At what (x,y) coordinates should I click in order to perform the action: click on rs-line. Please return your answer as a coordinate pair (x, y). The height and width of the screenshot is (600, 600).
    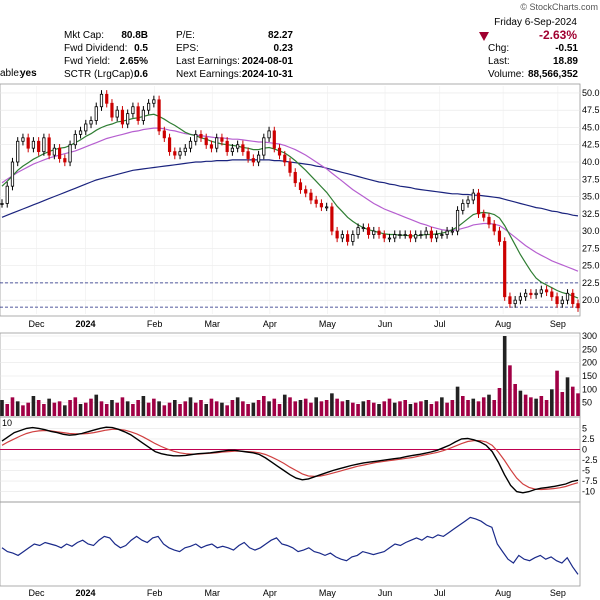
    Looking at the image, I should click on (290, 545).